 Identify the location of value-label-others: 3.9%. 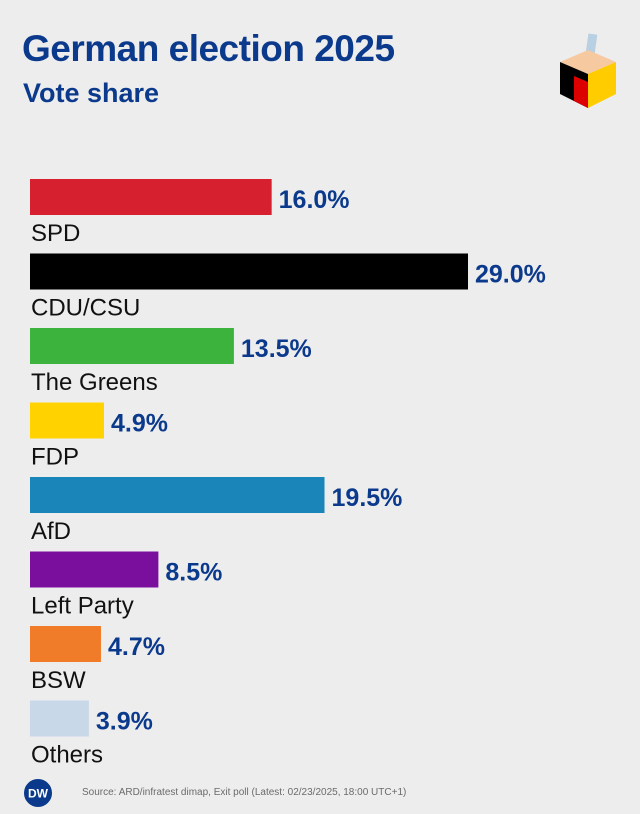
(124, 722).